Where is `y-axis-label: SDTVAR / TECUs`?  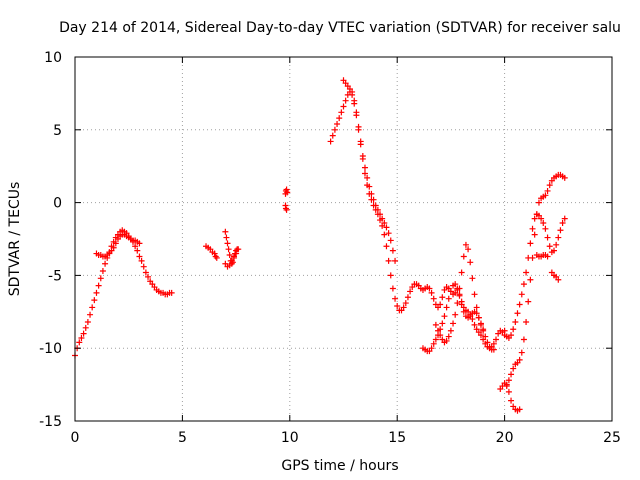
y-axis-label: SDTVAR / TECUs is located at coordinates (15, 239).